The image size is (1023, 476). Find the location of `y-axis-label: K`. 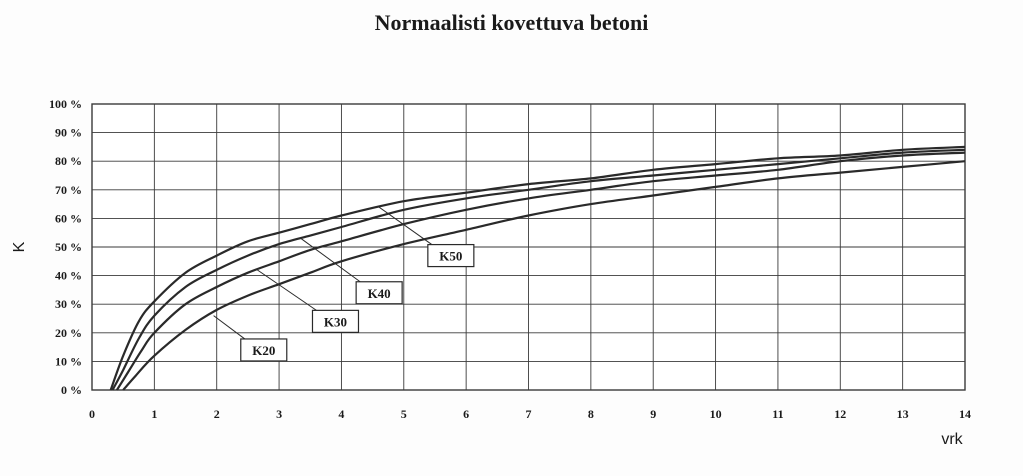

y-axis-label: K is located at coordinates (19, 246).